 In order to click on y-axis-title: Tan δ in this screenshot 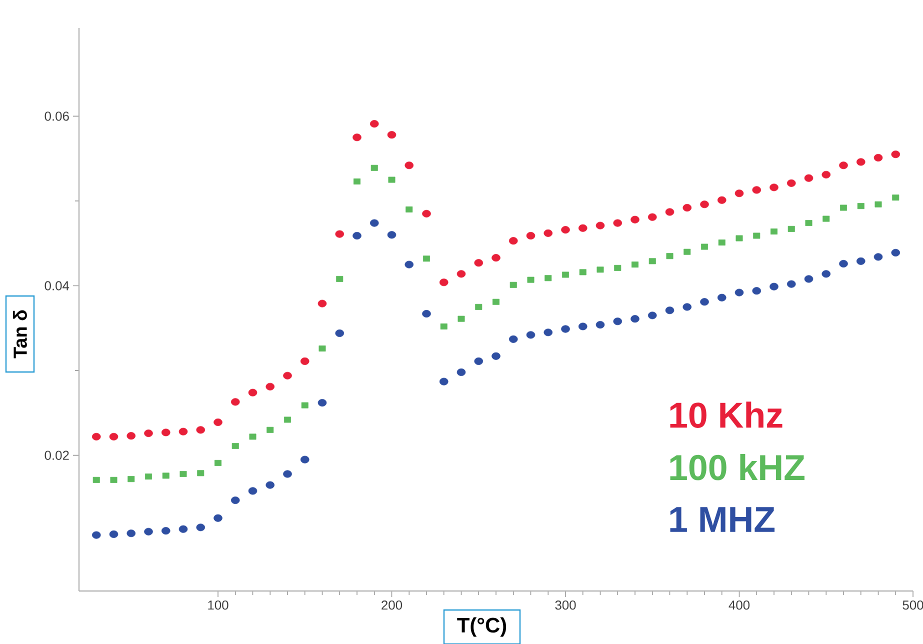, I will do `click(20, 334)`.